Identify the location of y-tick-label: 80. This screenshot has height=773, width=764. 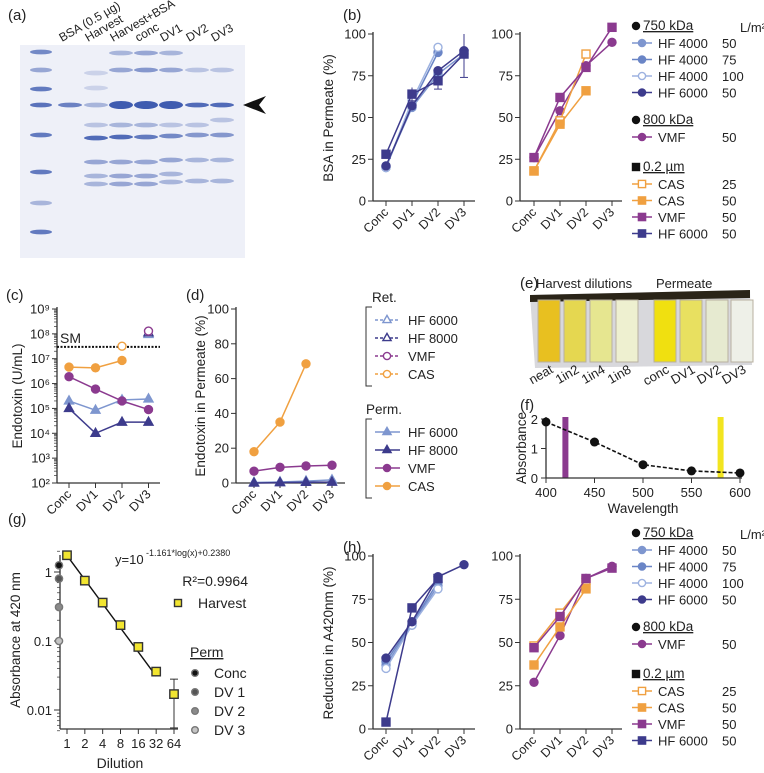
(222, 343).